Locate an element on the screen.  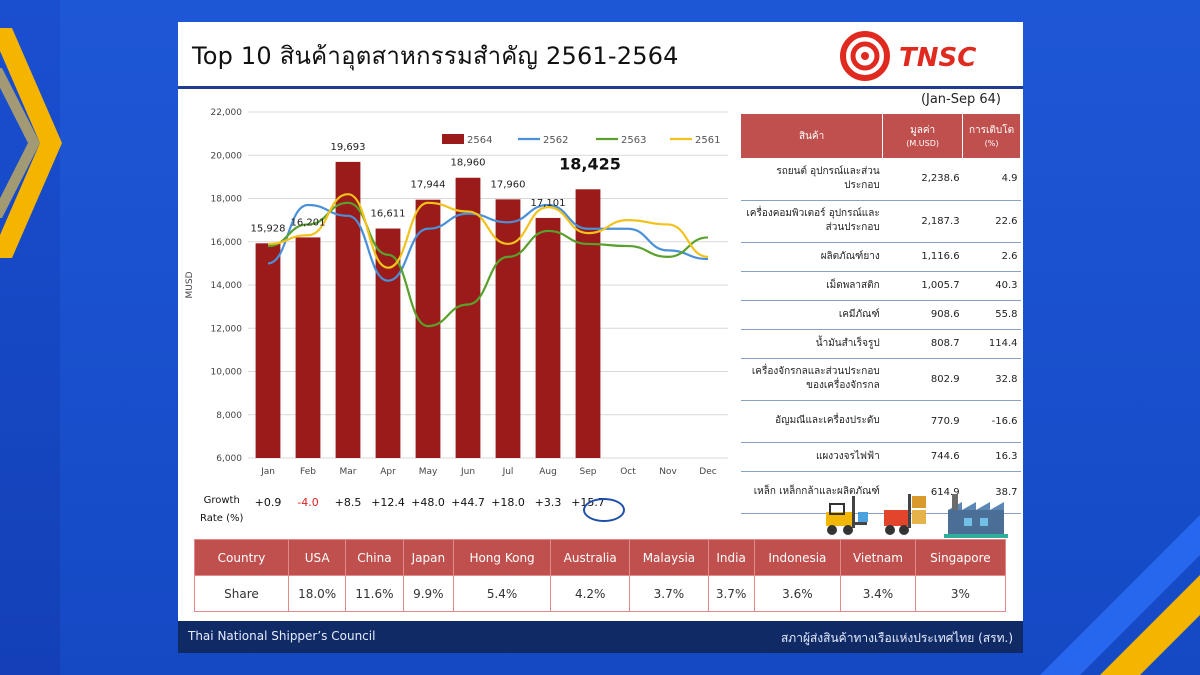
share-value: 3.6% is located at coordinates (797, 593).